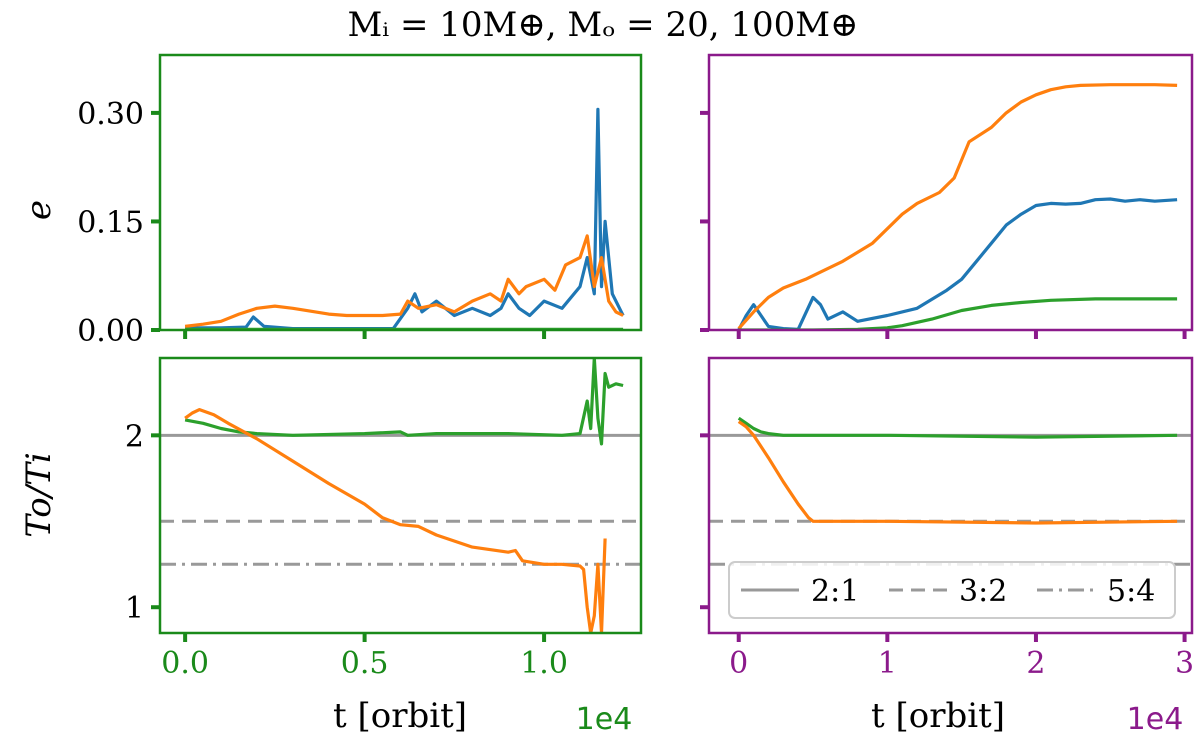 The height and width of the screenshot is (746, 1200). What do you see at coordinates (1131, 591) in the screenshot?
I see `legend-label: 5:4` at bounding box center [1131, 591].